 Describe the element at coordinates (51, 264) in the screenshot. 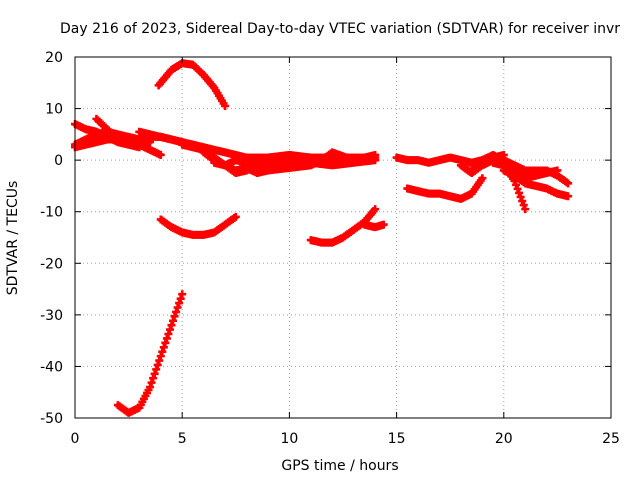

I see `y-tick-label: -20` at that location.